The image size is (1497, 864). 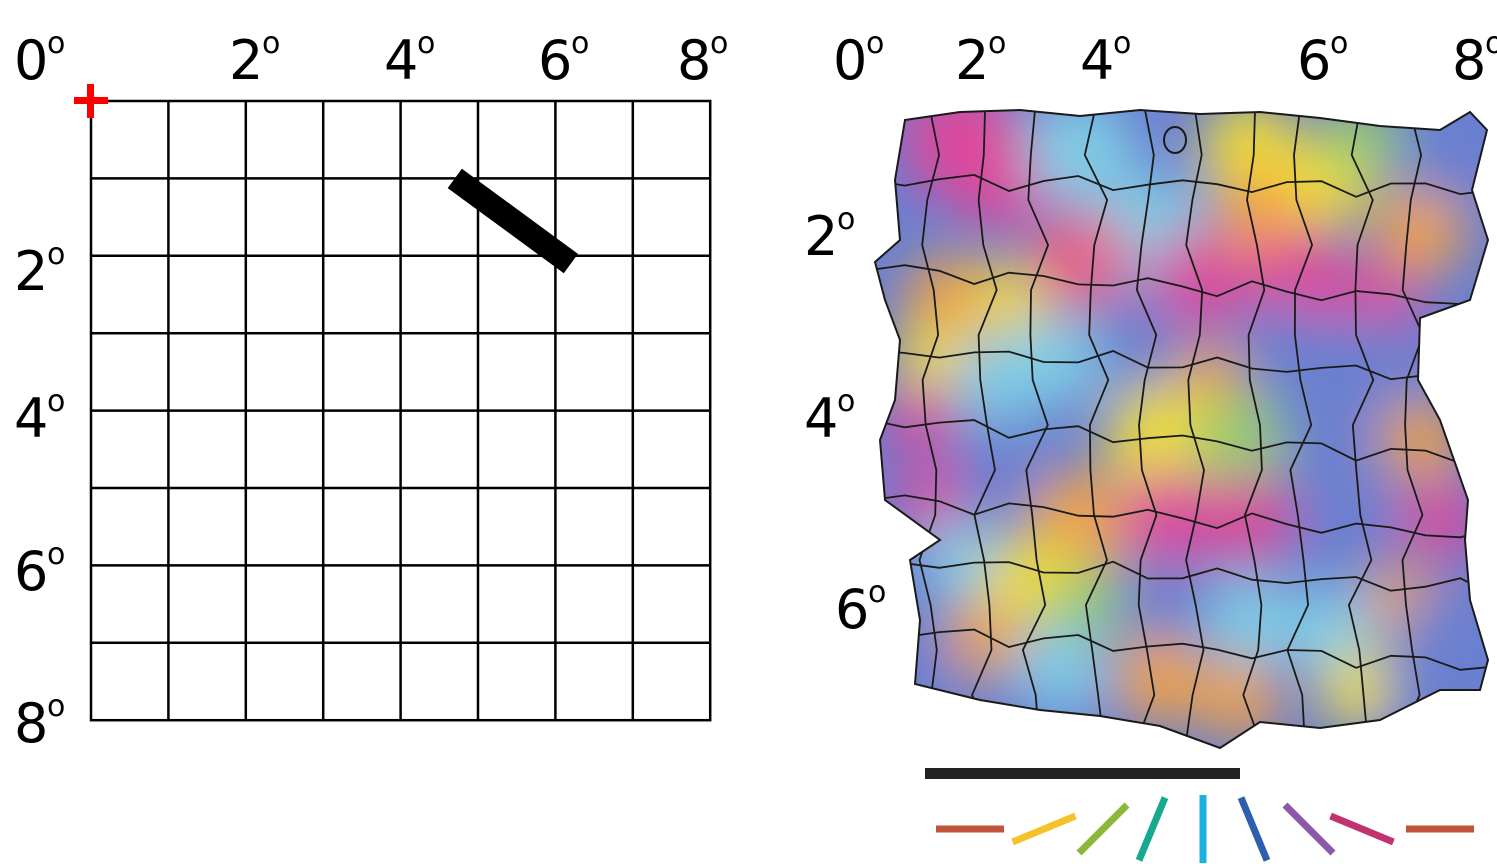 I want to click on map-side-label: 6o, so click(x=860, y=608).